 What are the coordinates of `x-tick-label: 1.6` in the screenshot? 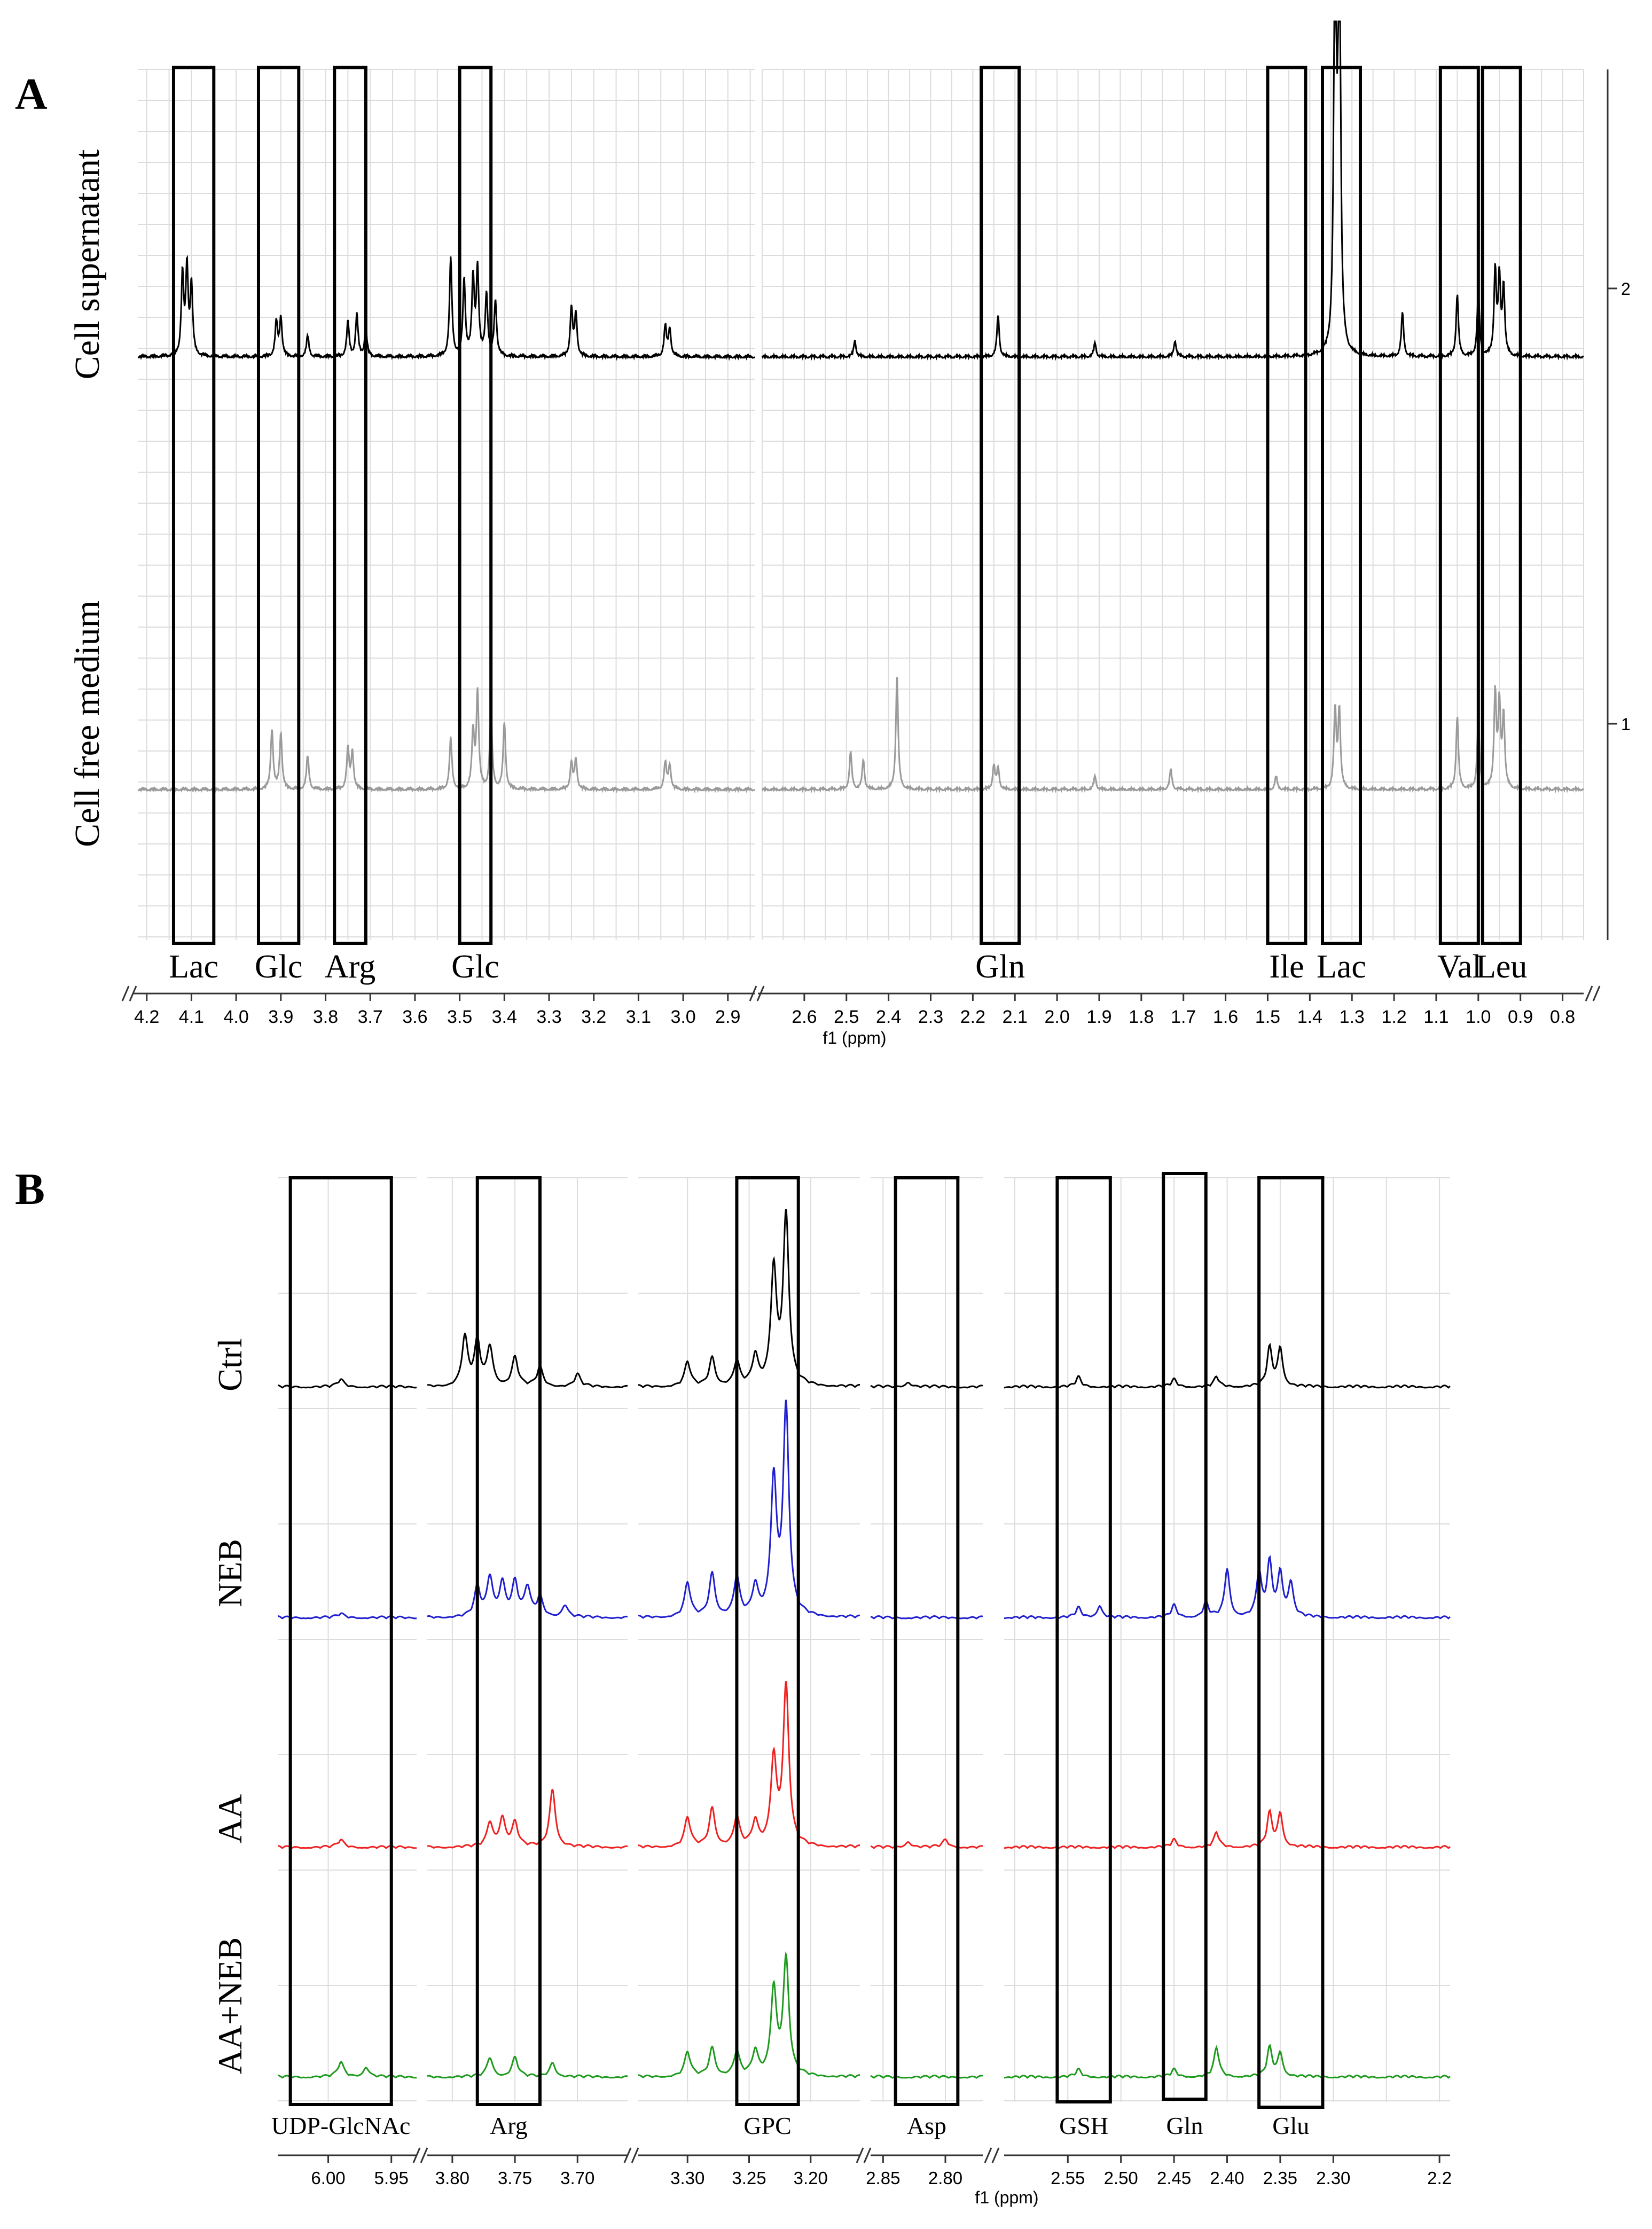 It's located at (1225, 1017).